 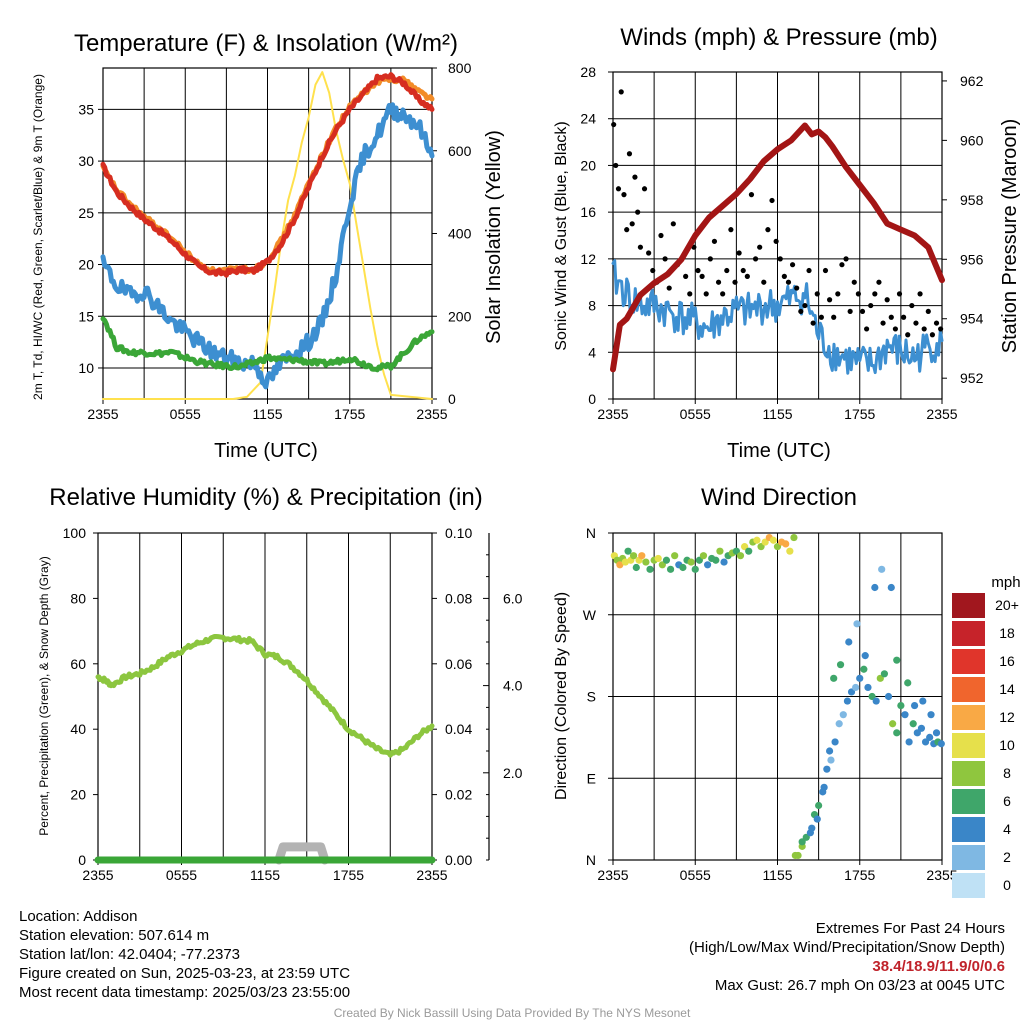 I want to click on y-tick-label: 10, so click(x=86, y=368).